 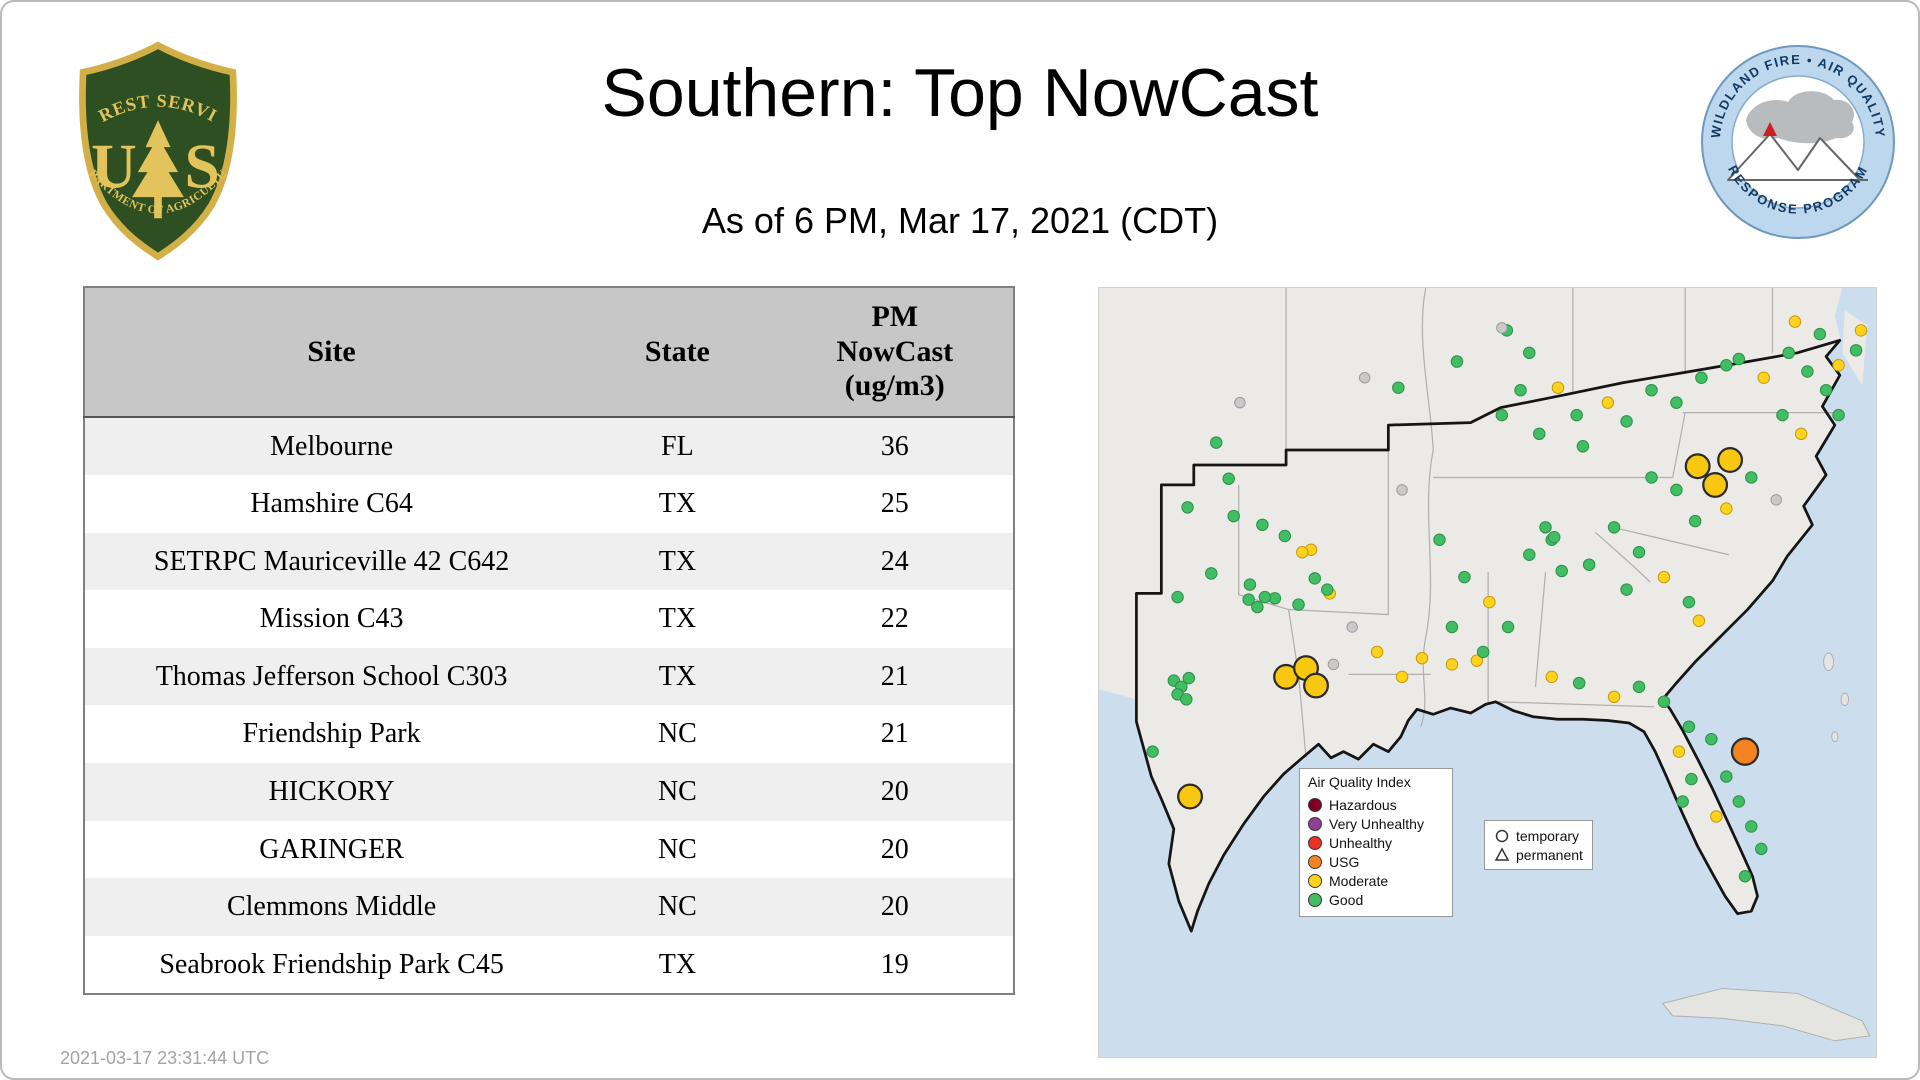 What do you see at coordinates (331, 504) in the screenshot?
I see `site-cell: Hamshire C64` at bounding box center [331, 504].